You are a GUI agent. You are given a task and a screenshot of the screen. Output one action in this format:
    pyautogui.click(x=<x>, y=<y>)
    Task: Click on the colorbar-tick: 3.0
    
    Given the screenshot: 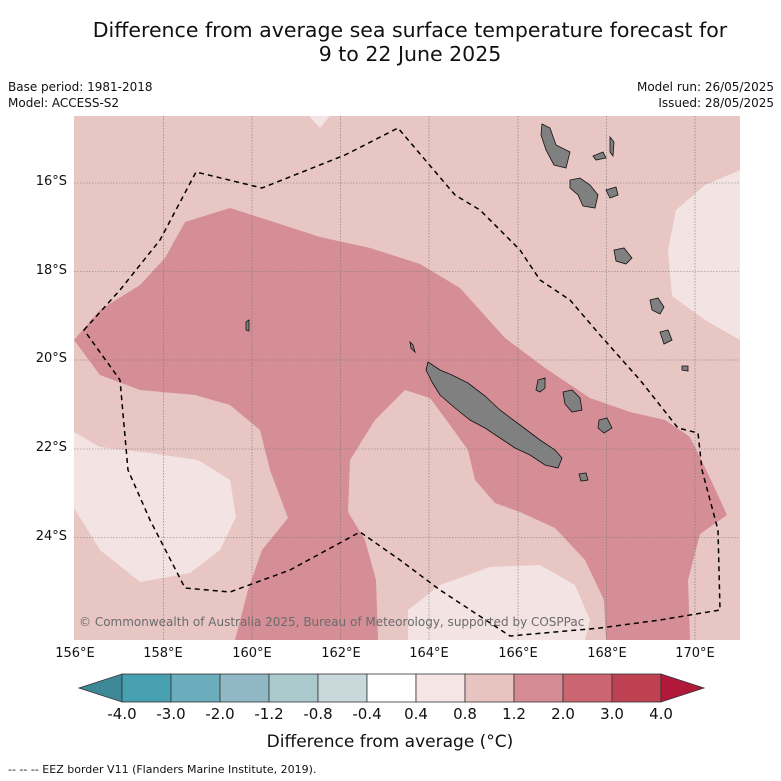 What is the action you would take?
    pyautogui.click(x=612, y=714)
    